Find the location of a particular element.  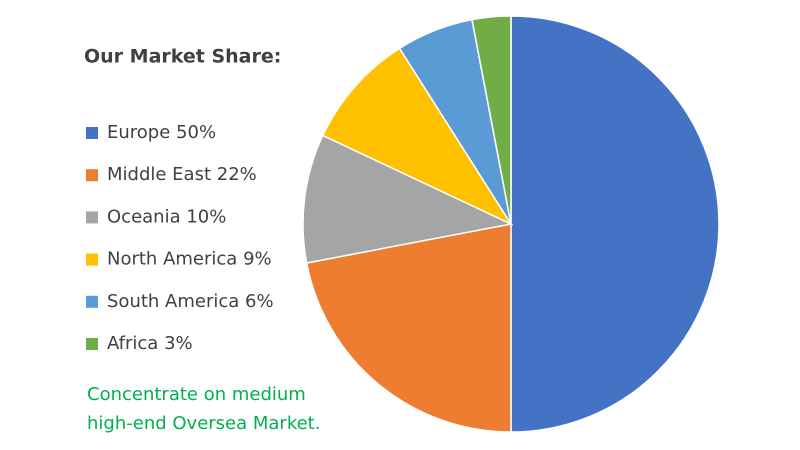

legend-name: Europe is located at coordinates (138, 132).